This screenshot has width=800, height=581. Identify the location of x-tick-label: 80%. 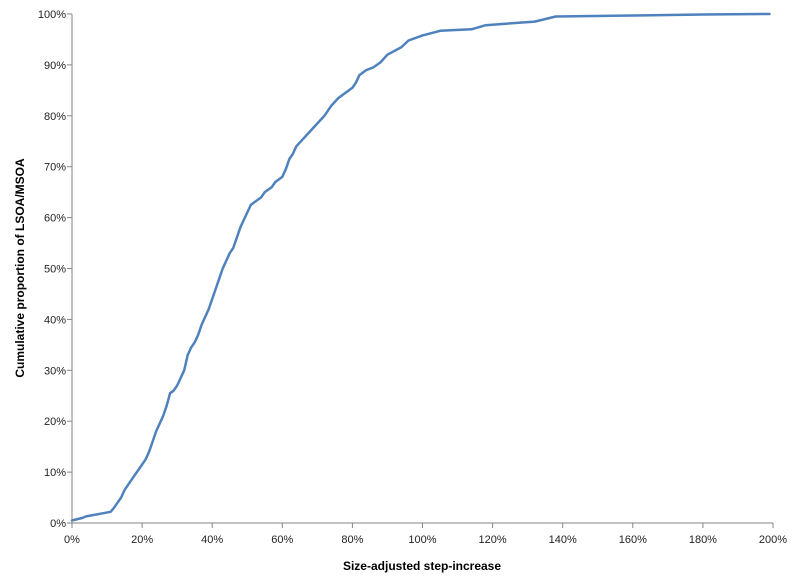
(352, 540).